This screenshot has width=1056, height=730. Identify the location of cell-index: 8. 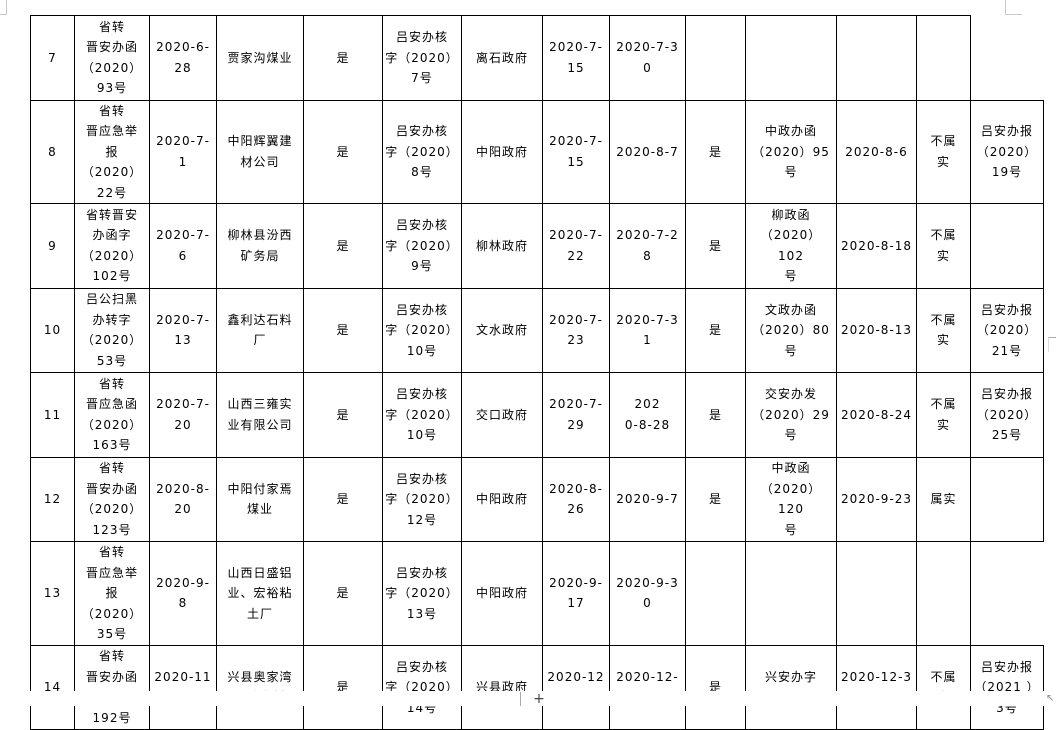
(52, 151).